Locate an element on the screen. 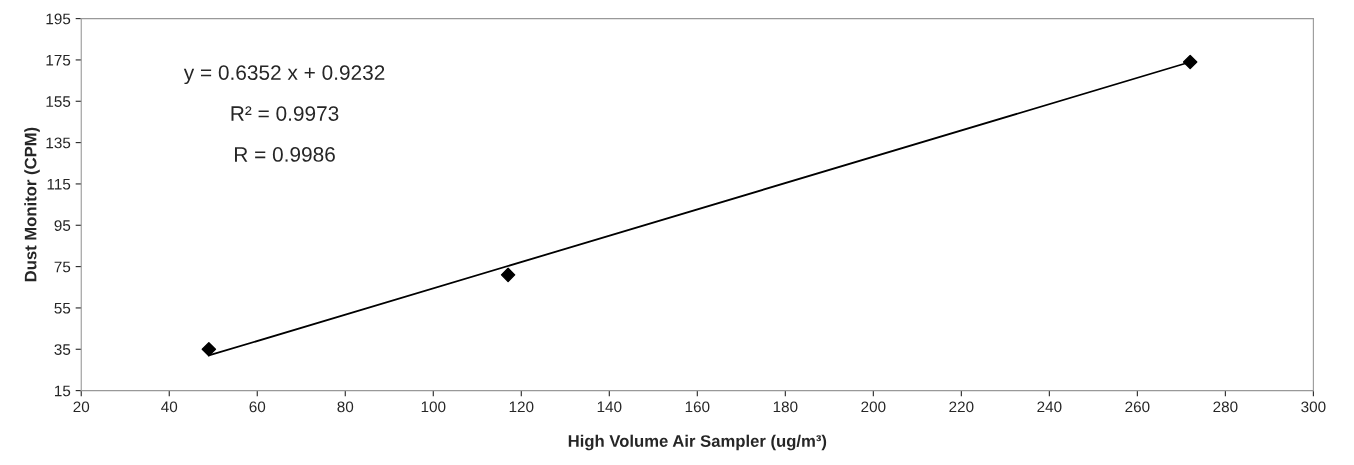 The height and width of the screenshot is (465, 1354). x-tick-label: 80 is located at coordinates (345, 407).